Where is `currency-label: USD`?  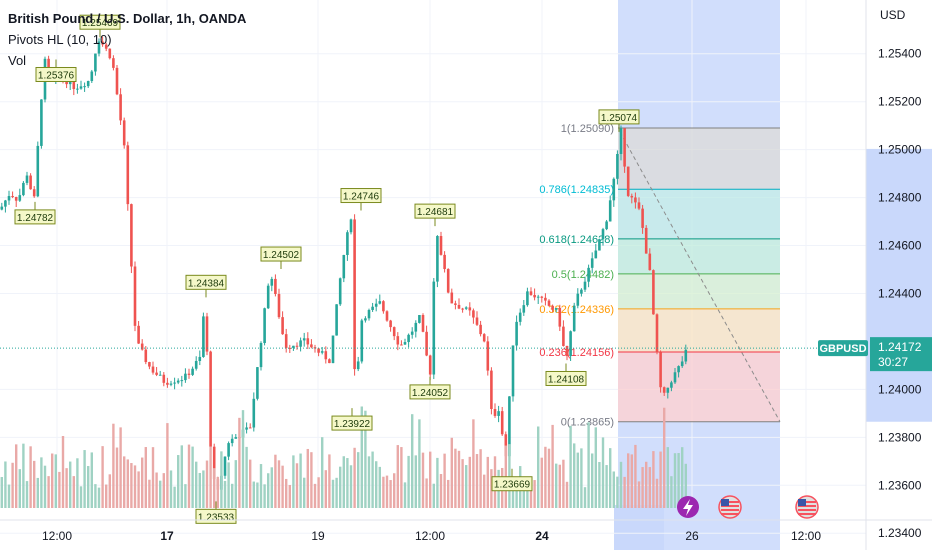
currency-label: USD is located at coordinates (893, 15).